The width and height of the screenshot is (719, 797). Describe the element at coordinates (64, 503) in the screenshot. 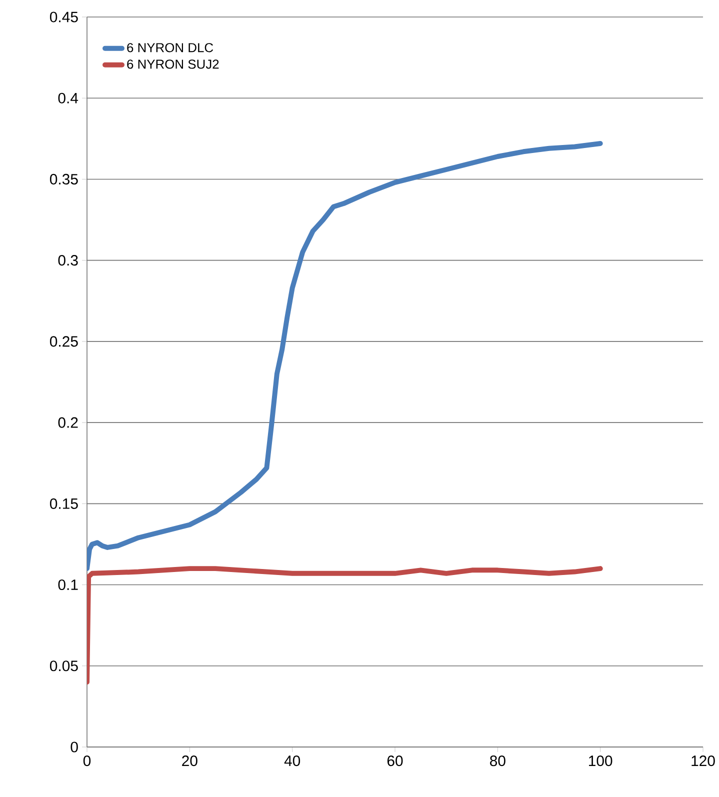

I see `y-tick-label: 0.15` at that location.